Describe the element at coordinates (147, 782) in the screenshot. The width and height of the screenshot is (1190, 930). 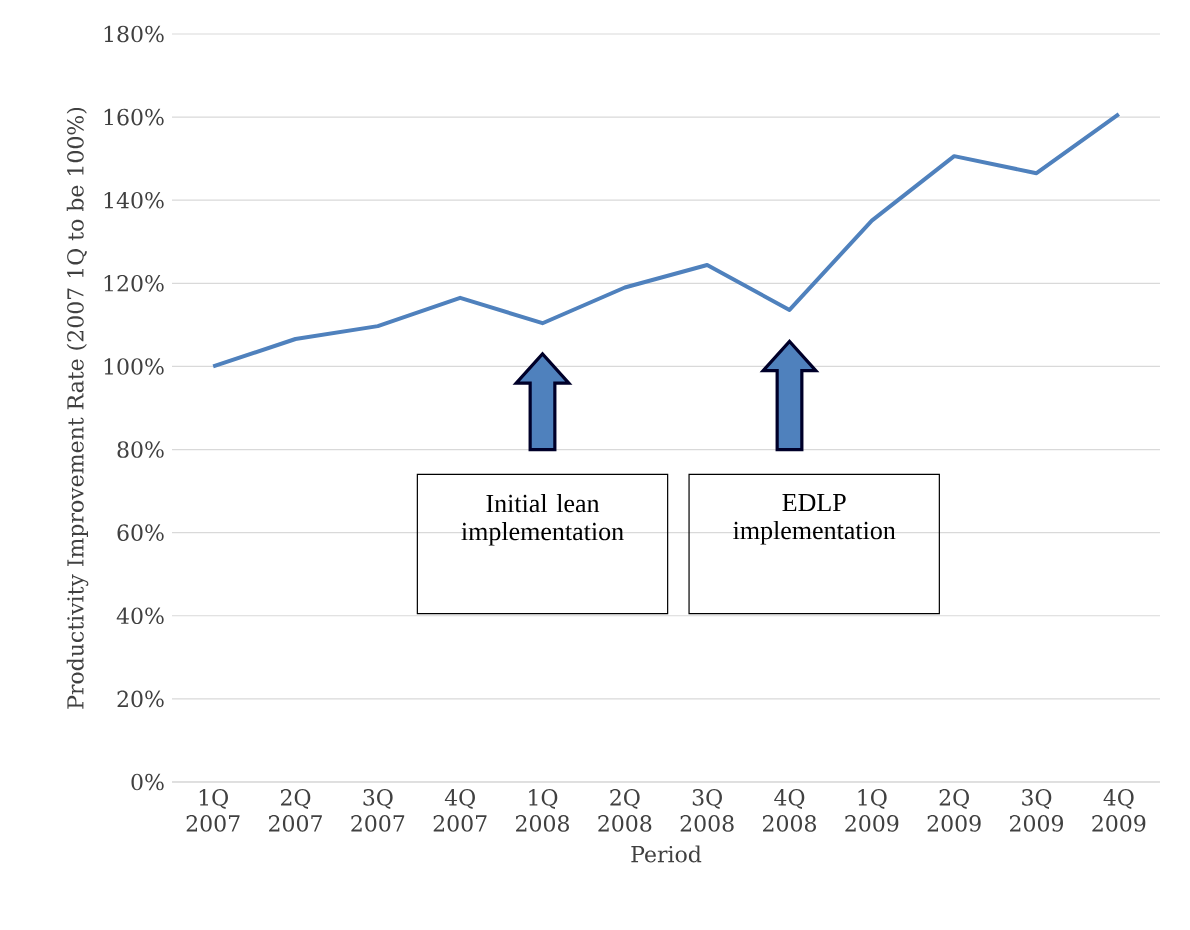
I see `y-tick-label: 0%` at that location.